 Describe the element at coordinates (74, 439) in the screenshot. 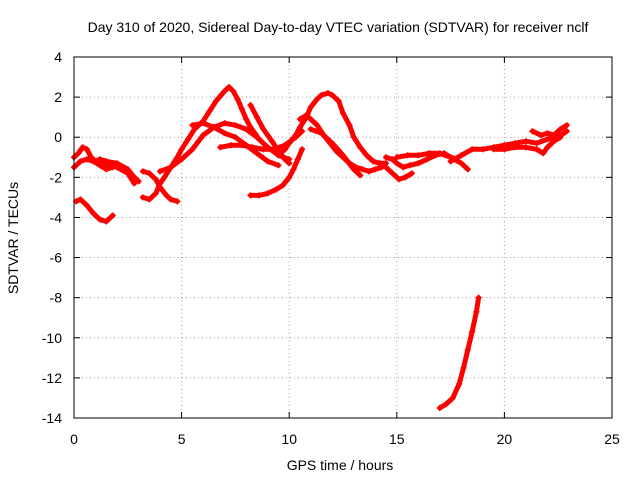

I see `x-tick-label: 0` at that location.